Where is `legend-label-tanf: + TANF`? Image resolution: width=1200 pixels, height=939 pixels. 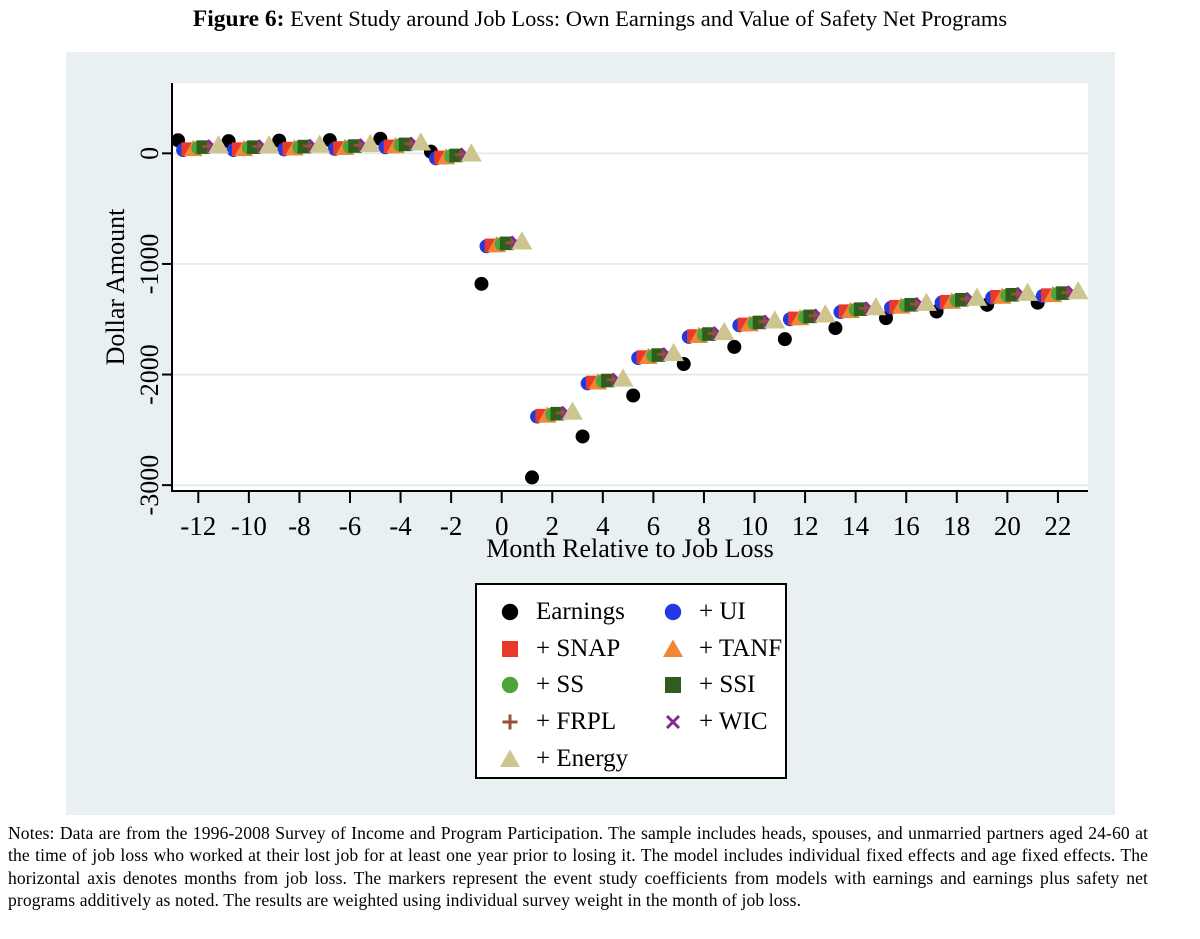 legend-label-tanf: + TANF is located at coordinates (741, 648).